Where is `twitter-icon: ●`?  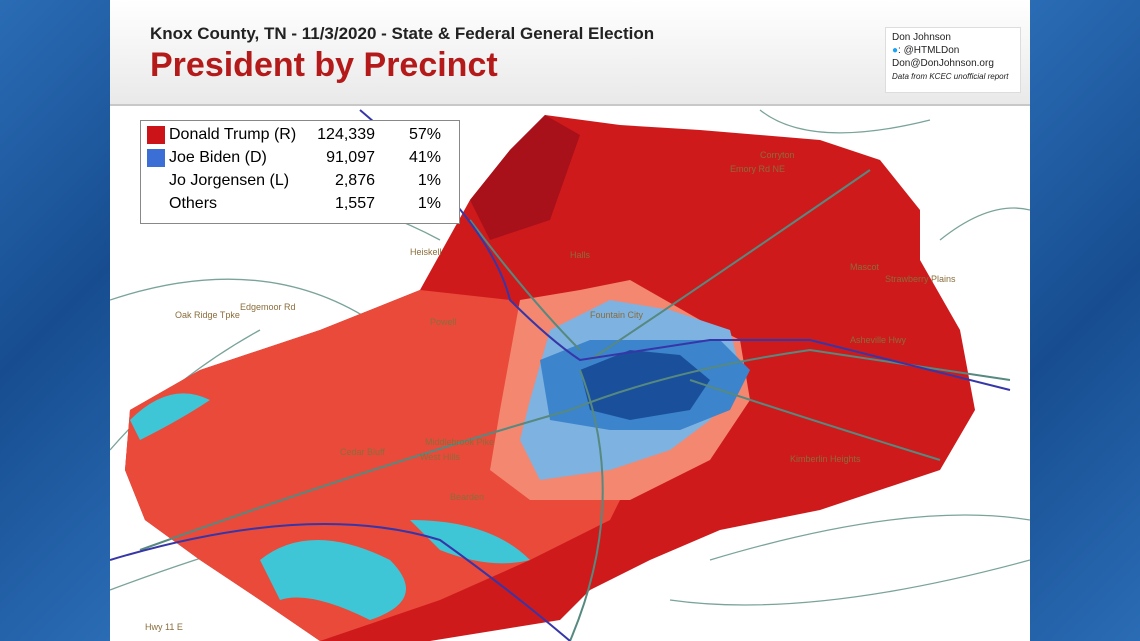 twitter-icon: ● is located at coordinates (895, 50).